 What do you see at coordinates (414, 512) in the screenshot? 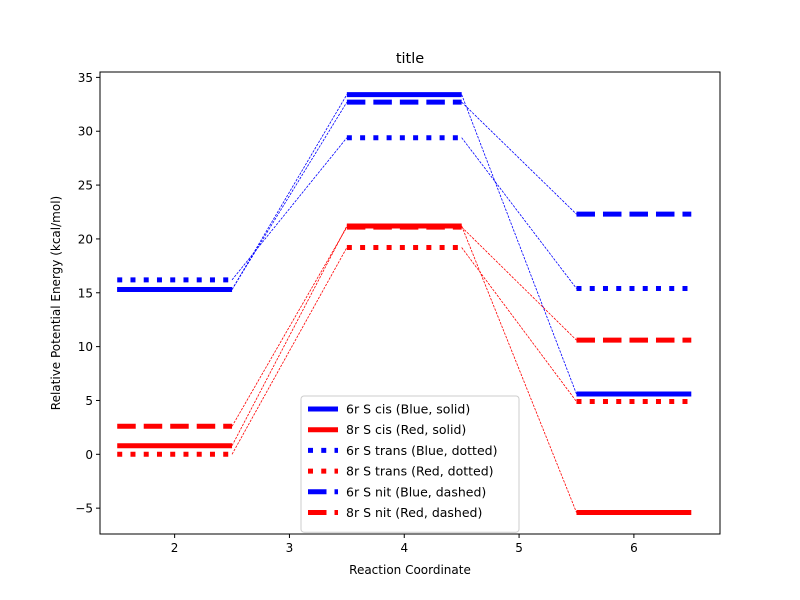
I see `legend-label: 8r S nit (Red, dashed)` at bounding box center [414, 512].